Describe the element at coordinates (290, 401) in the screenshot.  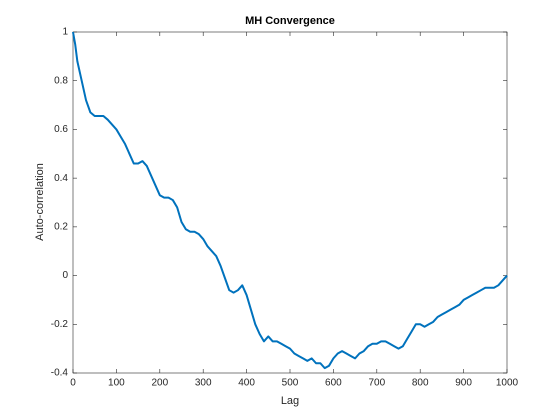
I see `x-axis-label: Lag` at that location.